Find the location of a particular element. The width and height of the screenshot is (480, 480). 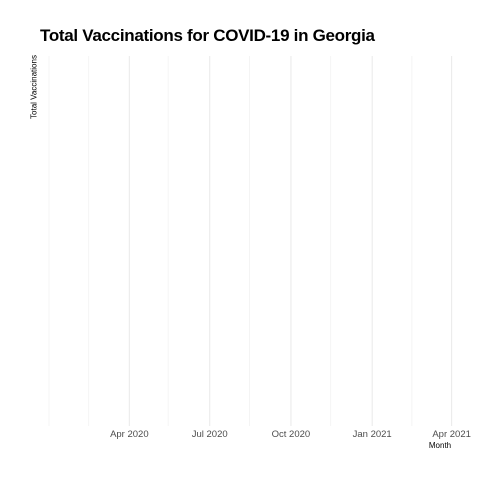

x-axis-label: Month is located at coordinates (440, 445).